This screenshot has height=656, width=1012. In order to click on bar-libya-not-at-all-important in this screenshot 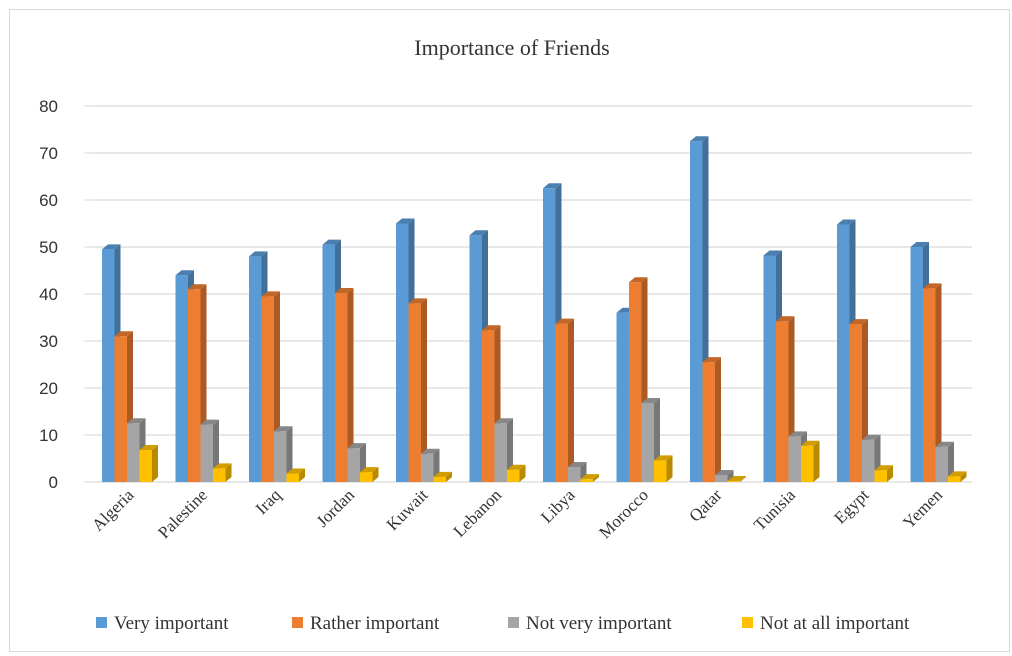, I will do `click(589, 478)`.